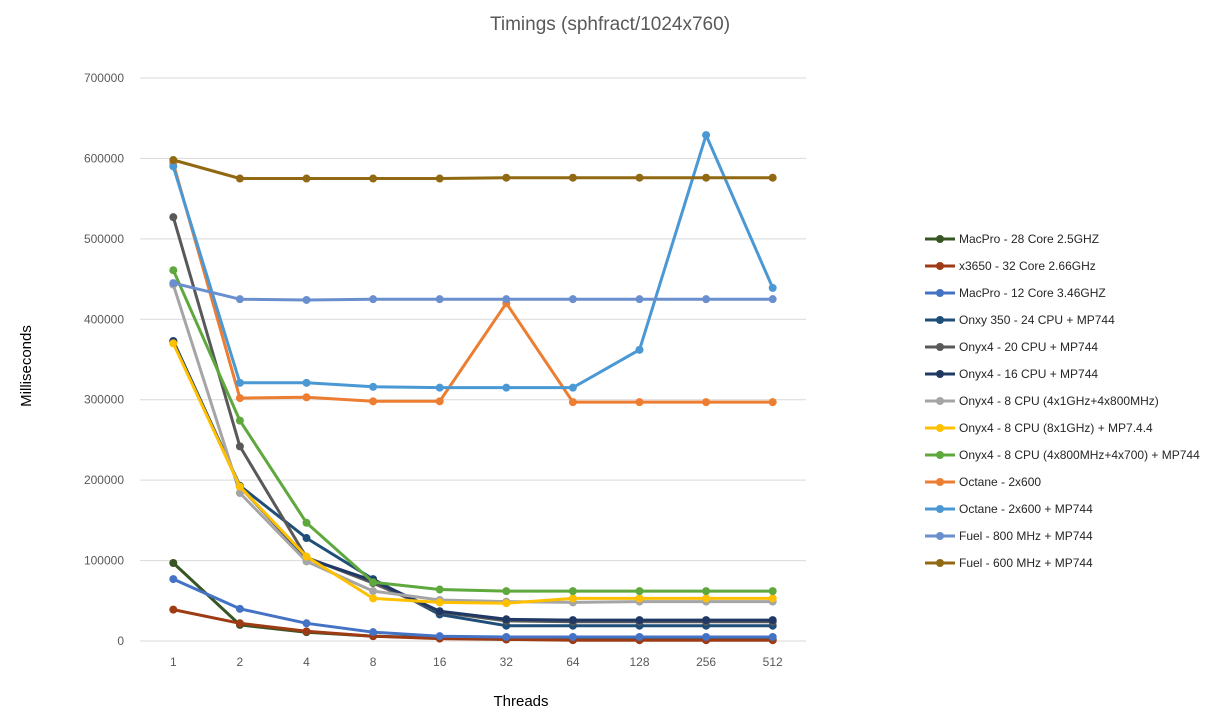 This screenshot has width=1229, height=728. I want to click on y-tick-label: 400000, so click(104, 319).